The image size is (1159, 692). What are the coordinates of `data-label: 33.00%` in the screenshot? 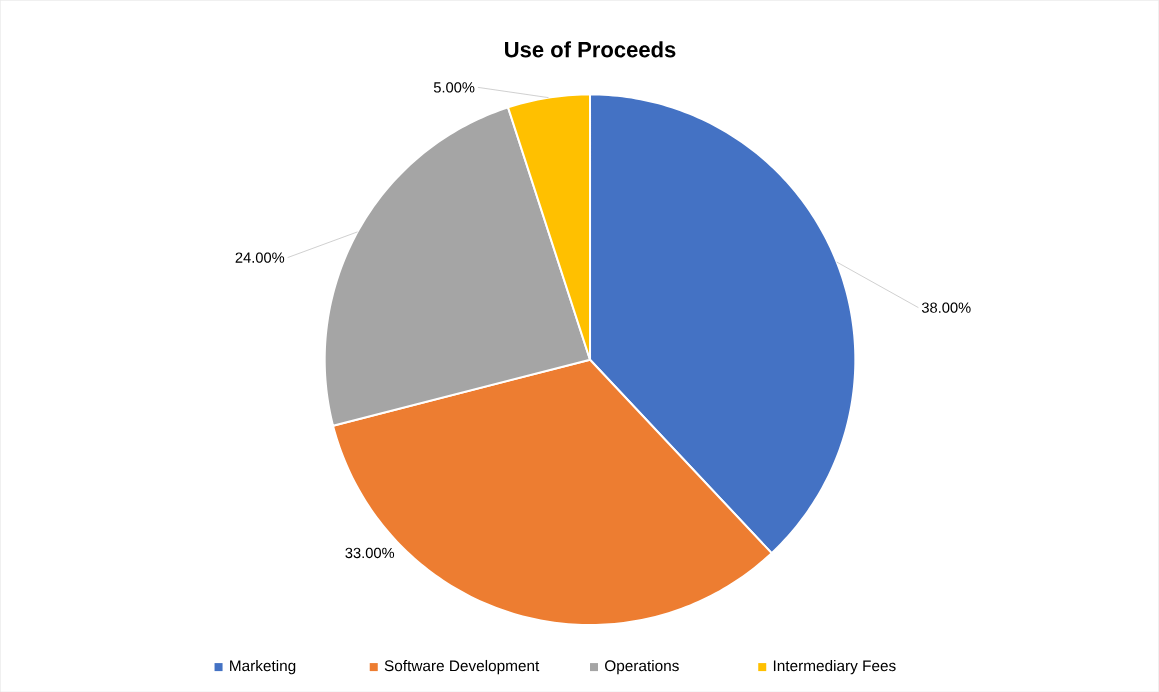 It's located at (370, 552).